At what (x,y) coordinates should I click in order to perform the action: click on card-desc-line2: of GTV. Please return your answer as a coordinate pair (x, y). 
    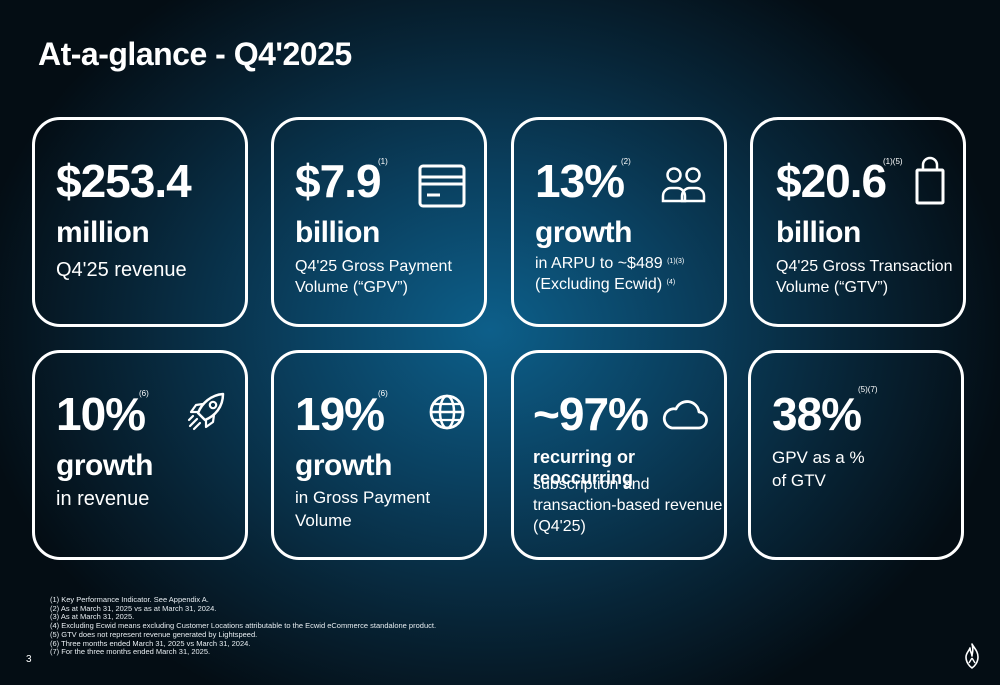
    Looking at the image, I should click on (799, 480).